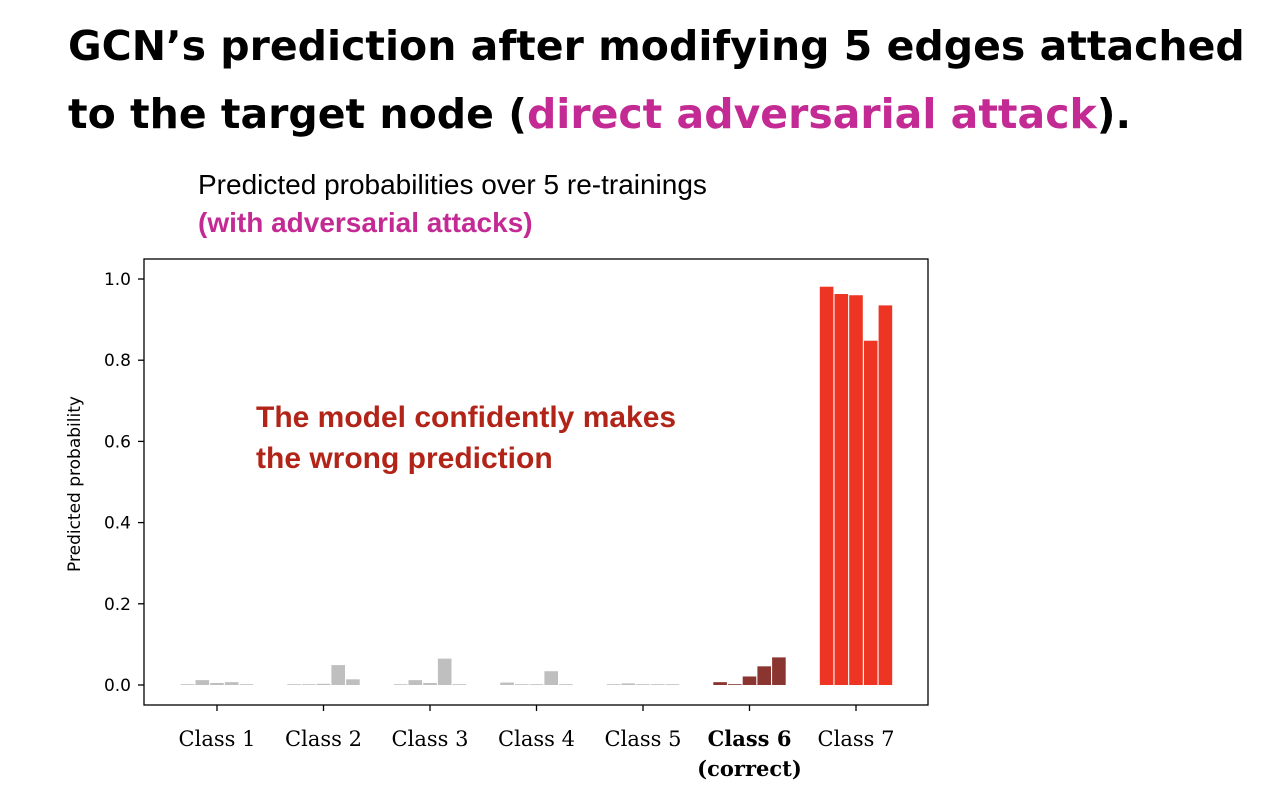  I want to click on y-tick-label: 1.0, so click(117, 280).